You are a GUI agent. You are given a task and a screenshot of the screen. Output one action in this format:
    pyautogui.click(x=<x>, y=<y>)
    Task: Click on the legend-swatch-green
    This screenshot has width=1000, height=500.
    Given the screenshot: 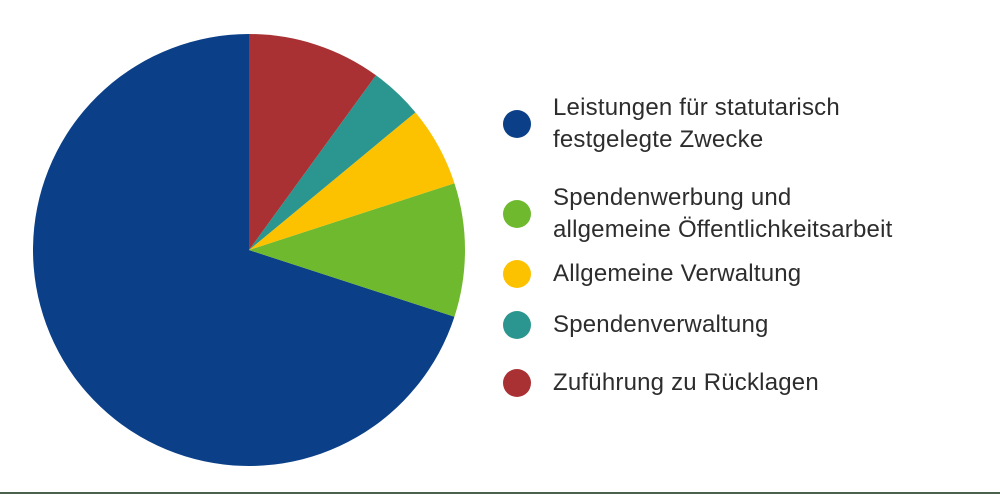 What is the action you would take?
    pyautogui.click(x=517, y=214)
    